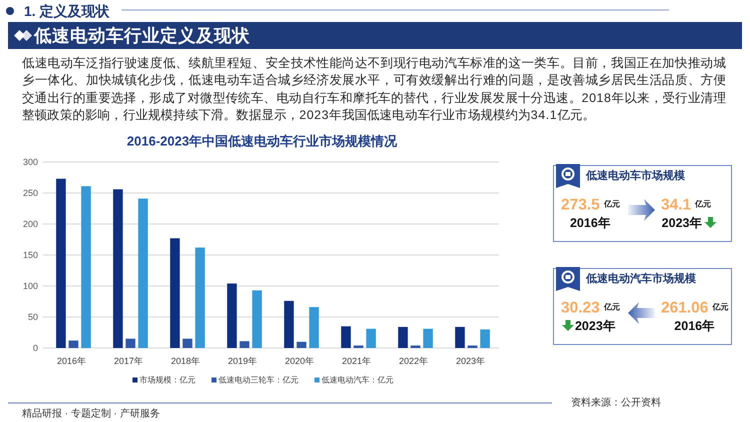  Describe the element at coordinates (33, 317) in the screenshot. I see `y-tick-label: 50` at that location.